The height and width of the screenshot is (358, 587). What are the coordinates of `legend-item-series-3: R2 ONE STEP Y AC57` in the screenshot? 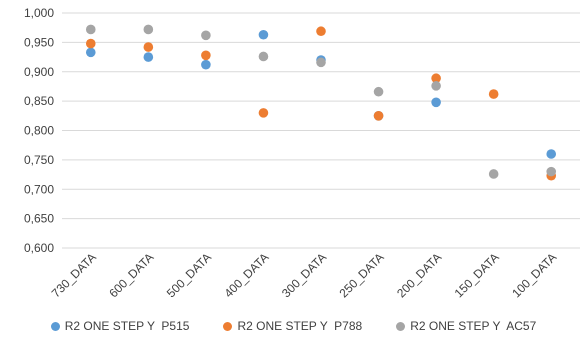 It's located at (466, 326).